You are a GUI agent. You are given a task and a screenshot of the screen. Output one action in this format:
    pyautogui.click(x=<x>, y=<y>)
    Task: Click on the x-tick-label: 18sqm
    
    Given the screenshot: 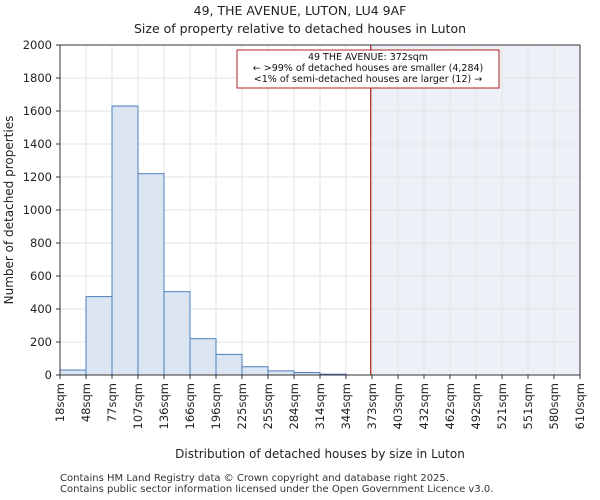 What is the action you would take?
    pyautogui.click(x=60, y=402)
    